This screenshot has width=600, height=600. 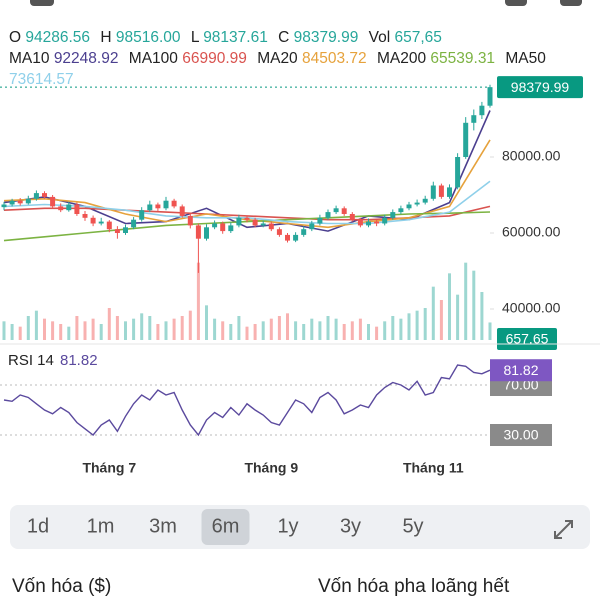 I want to click on ma-value: 84503.72, so click(x=334, y=58).